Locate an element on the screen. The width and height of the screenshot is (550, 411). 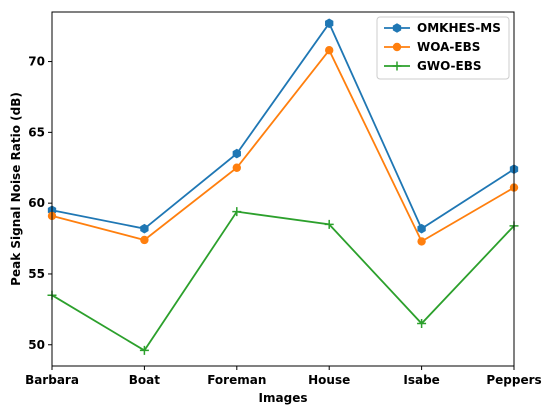
x-tick-label: Foreman is located at coordinates (236, 380).